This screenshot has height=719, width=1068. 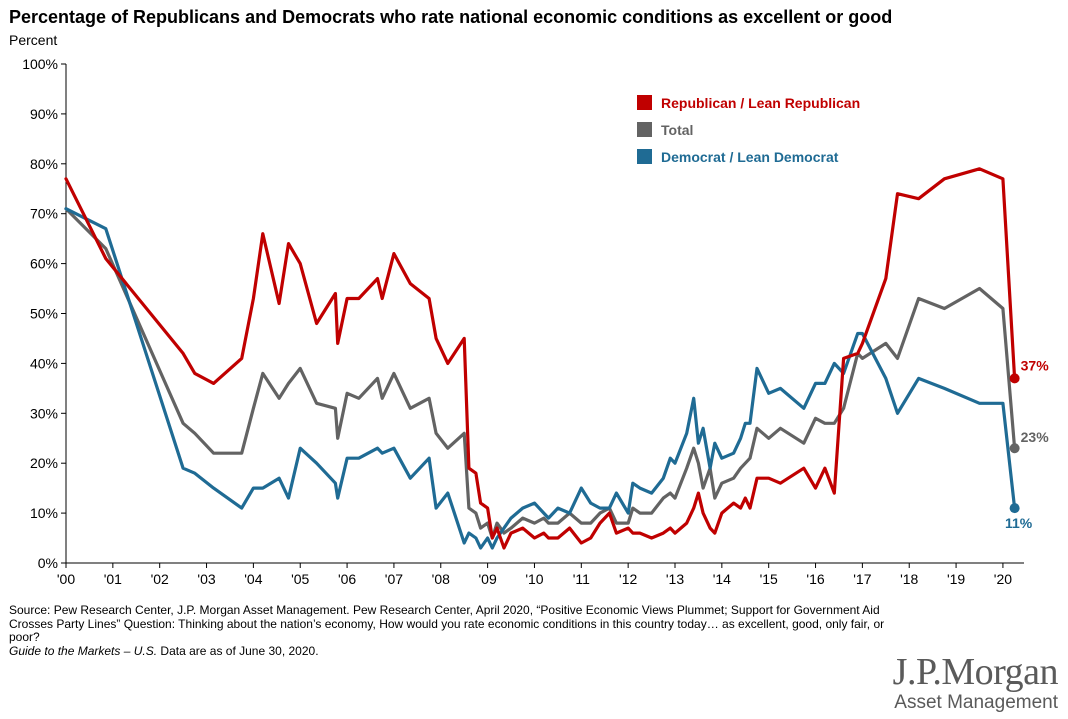 What do you see at coordinates (44, 463) in the screenshot?
I see `y-tick-label: 20%` at bounding box center [44, 463].